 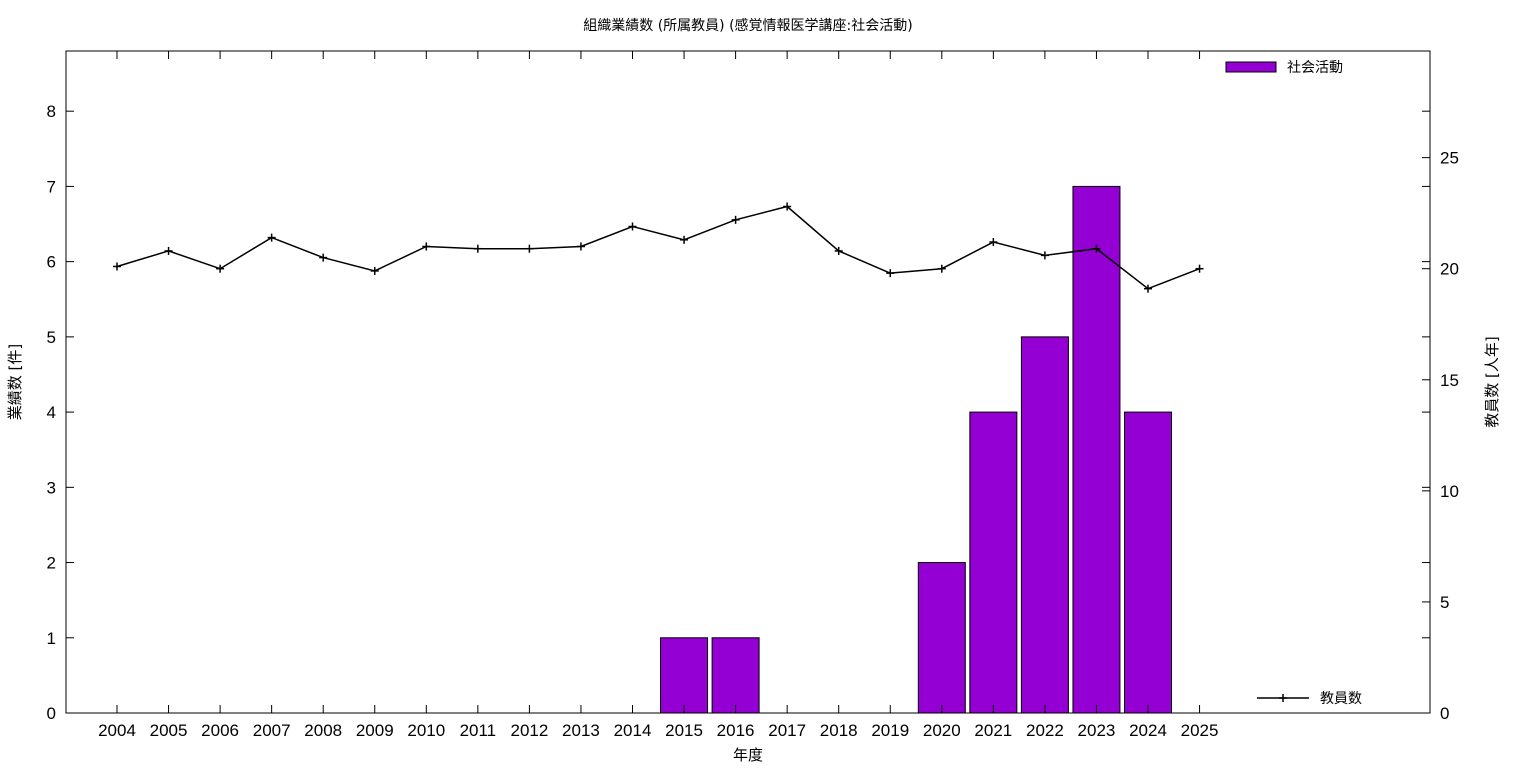 I want to click on x-tick-label: 2016, so click(x=736, y=730).